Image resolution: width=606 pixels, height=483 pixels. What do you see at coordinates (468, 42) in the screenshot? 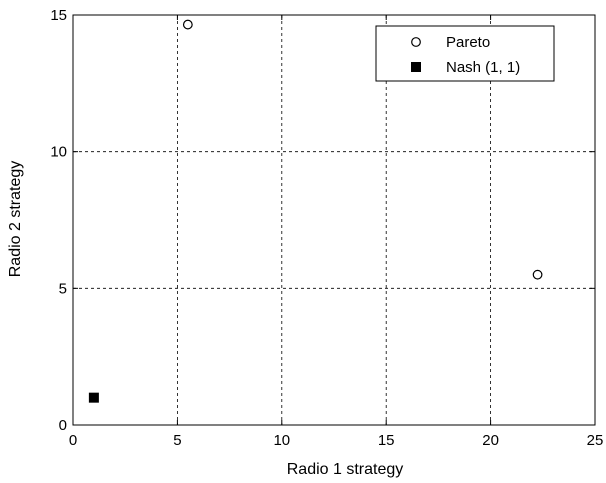
I see `legend-pareto-label: Pareto` at bounding box center [468, 42].